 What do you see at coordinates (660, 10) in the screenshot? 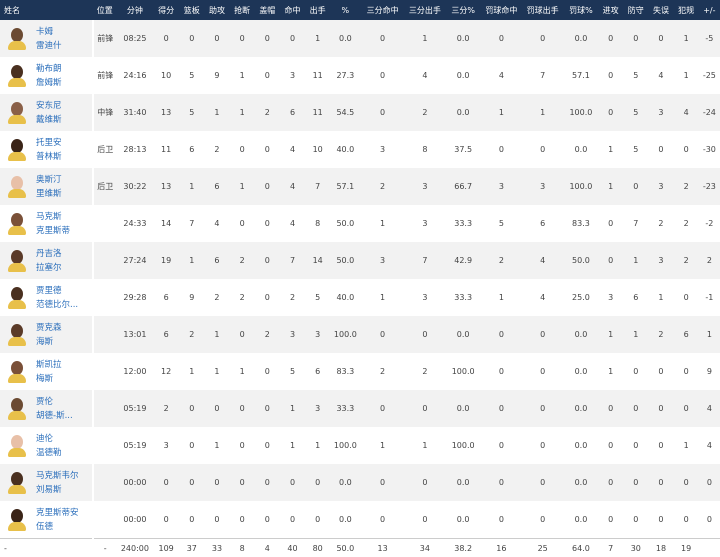
I see `column-header: 失误` at bounding box center [660, 10].